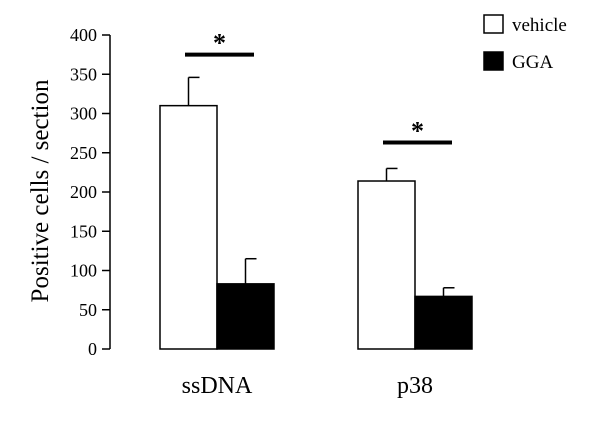 This screenshot has width=600, height=421. Describe the element at coordinates (83, 192) in the screenshot. I see `y-tick-label: 200` at that location.